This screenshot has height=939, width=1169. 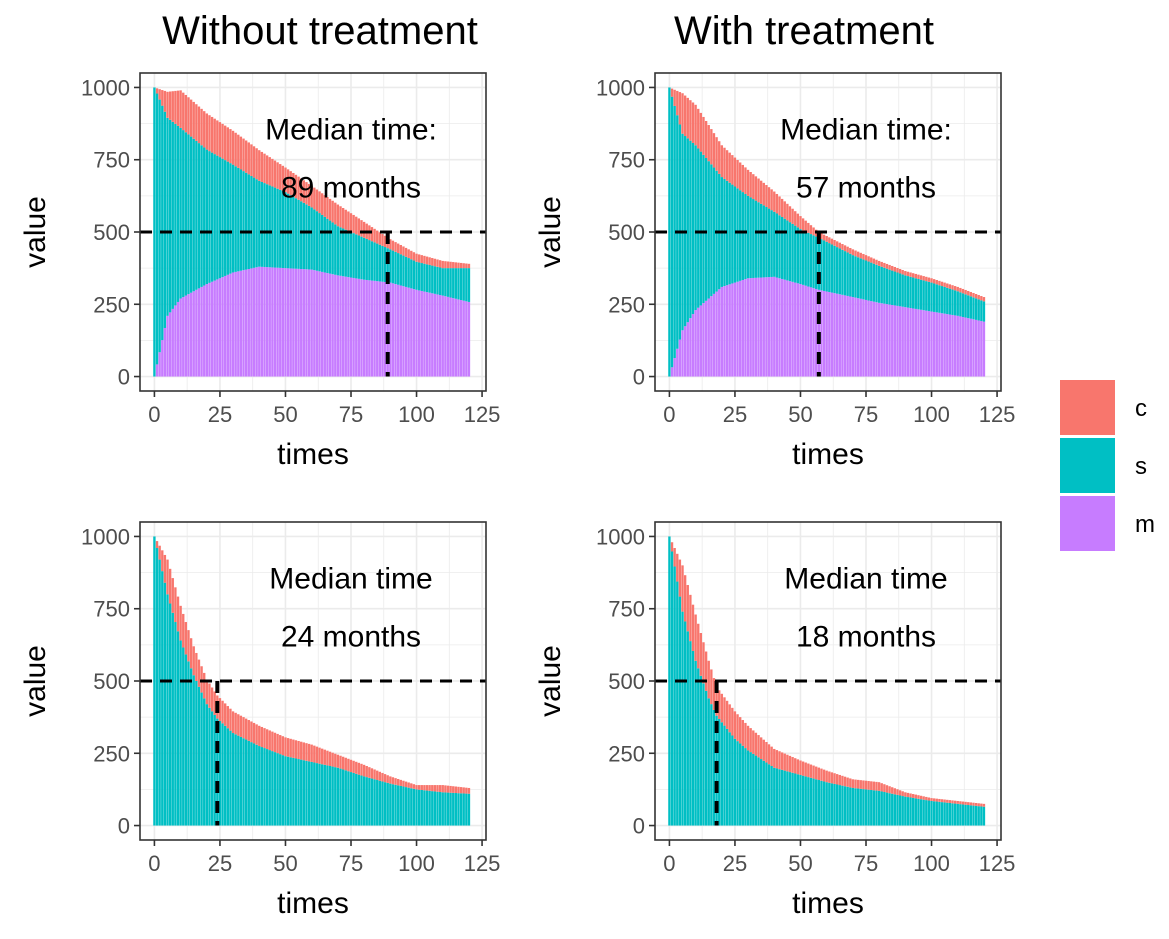 I want to click on legend-label-m: m, so click(x=1145, y=524).